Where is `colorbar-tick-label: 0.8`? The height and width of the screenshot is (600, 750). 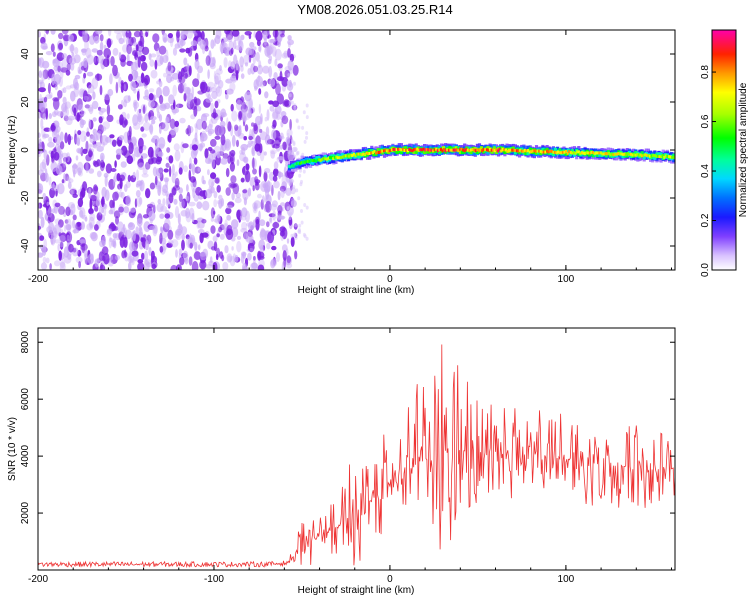 colorbar-tick-label: 0.8 is located at coordinates (705, 72).